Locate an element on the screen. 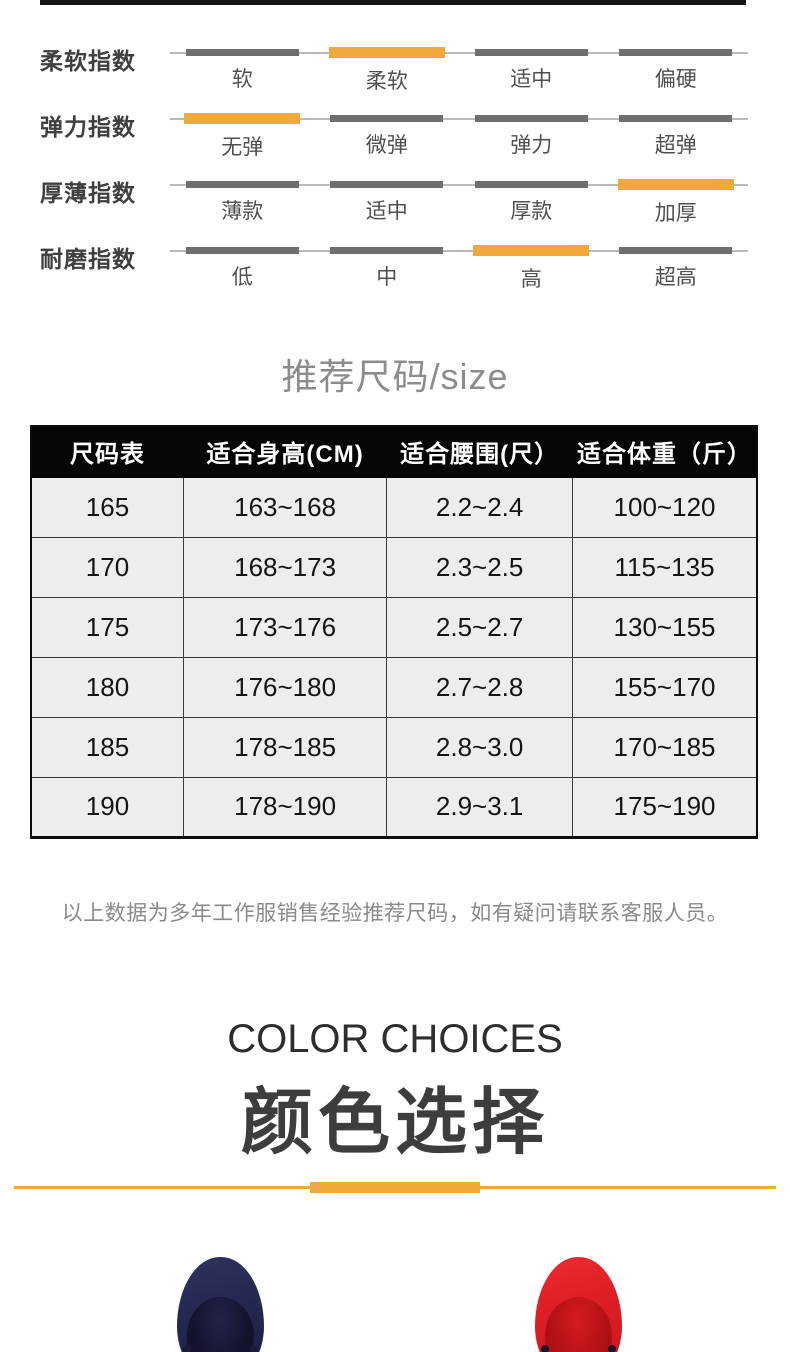  scale-option: 低 is located at coordinates (242, 260).